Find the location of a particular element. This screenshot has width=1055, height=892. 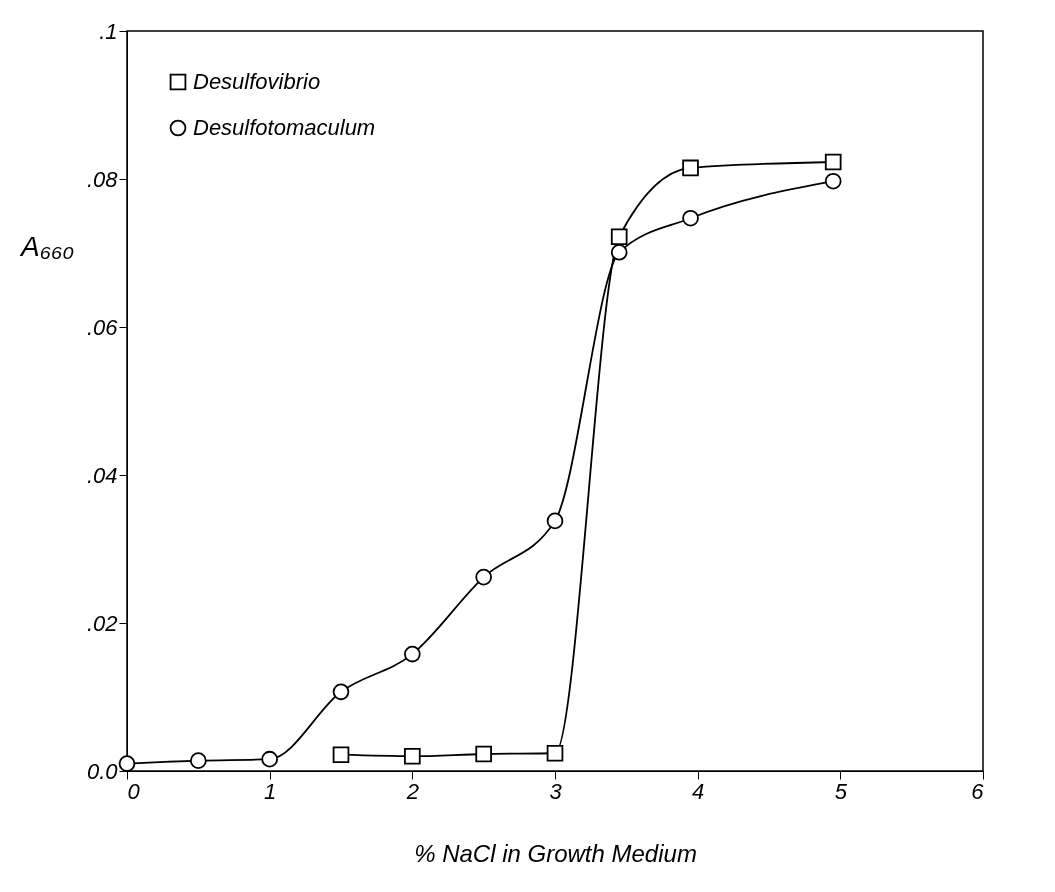

x-tick-label: 2 is located at coordinates (412, 791).